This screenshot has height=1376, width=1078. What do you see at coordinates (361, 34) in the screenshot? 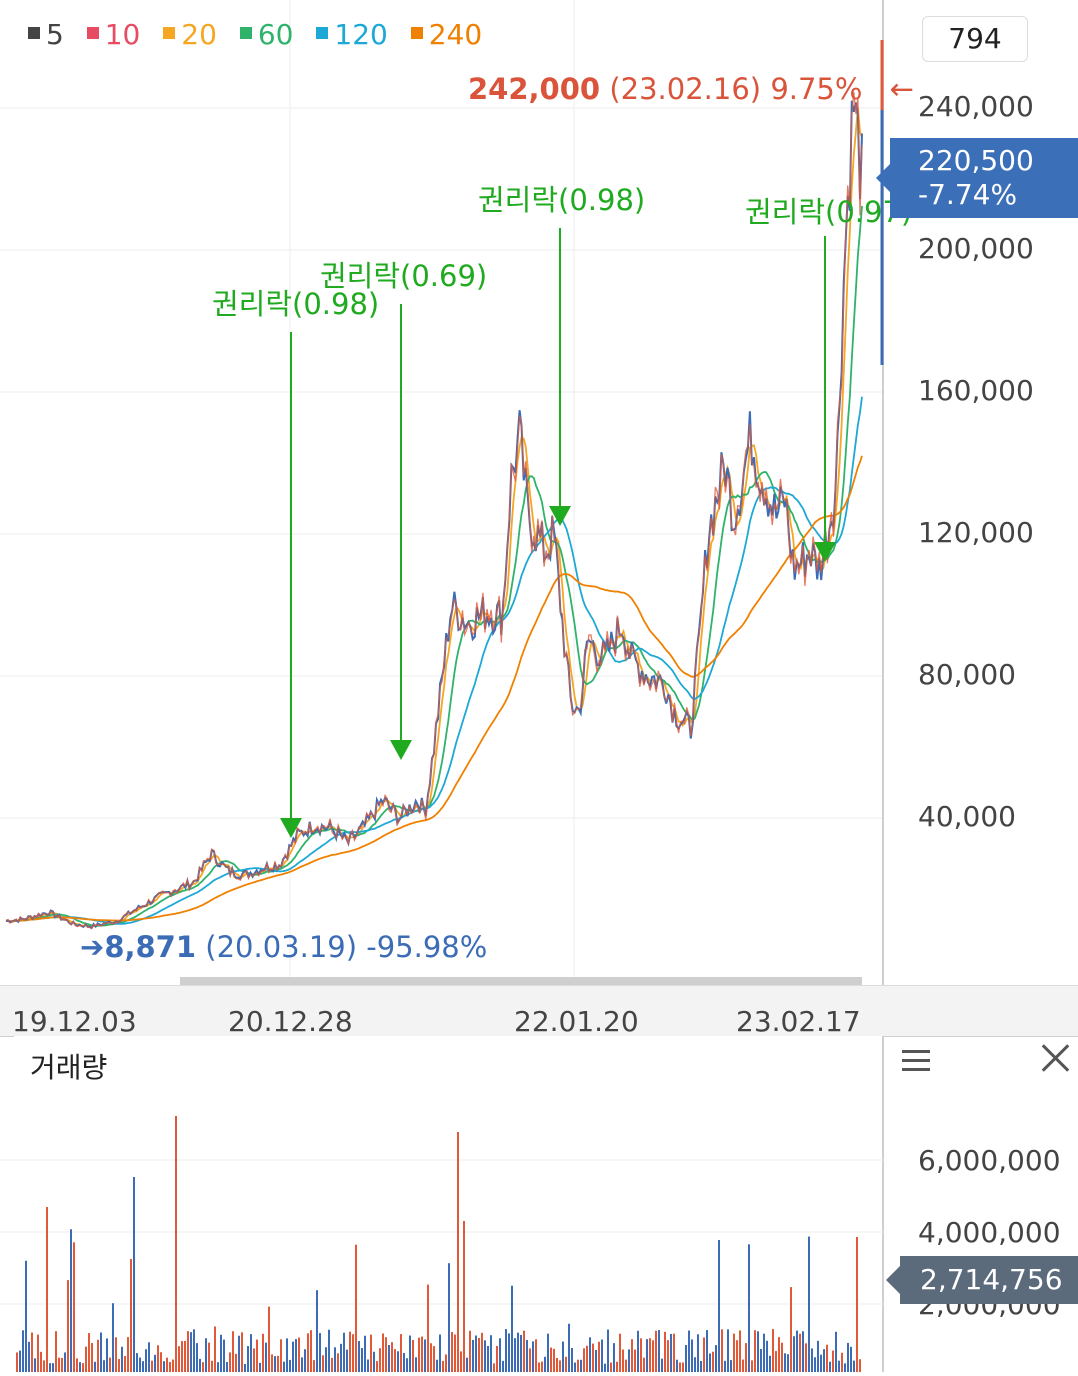
I see `legend-label-120: 120` at bounding box center [361, 34].